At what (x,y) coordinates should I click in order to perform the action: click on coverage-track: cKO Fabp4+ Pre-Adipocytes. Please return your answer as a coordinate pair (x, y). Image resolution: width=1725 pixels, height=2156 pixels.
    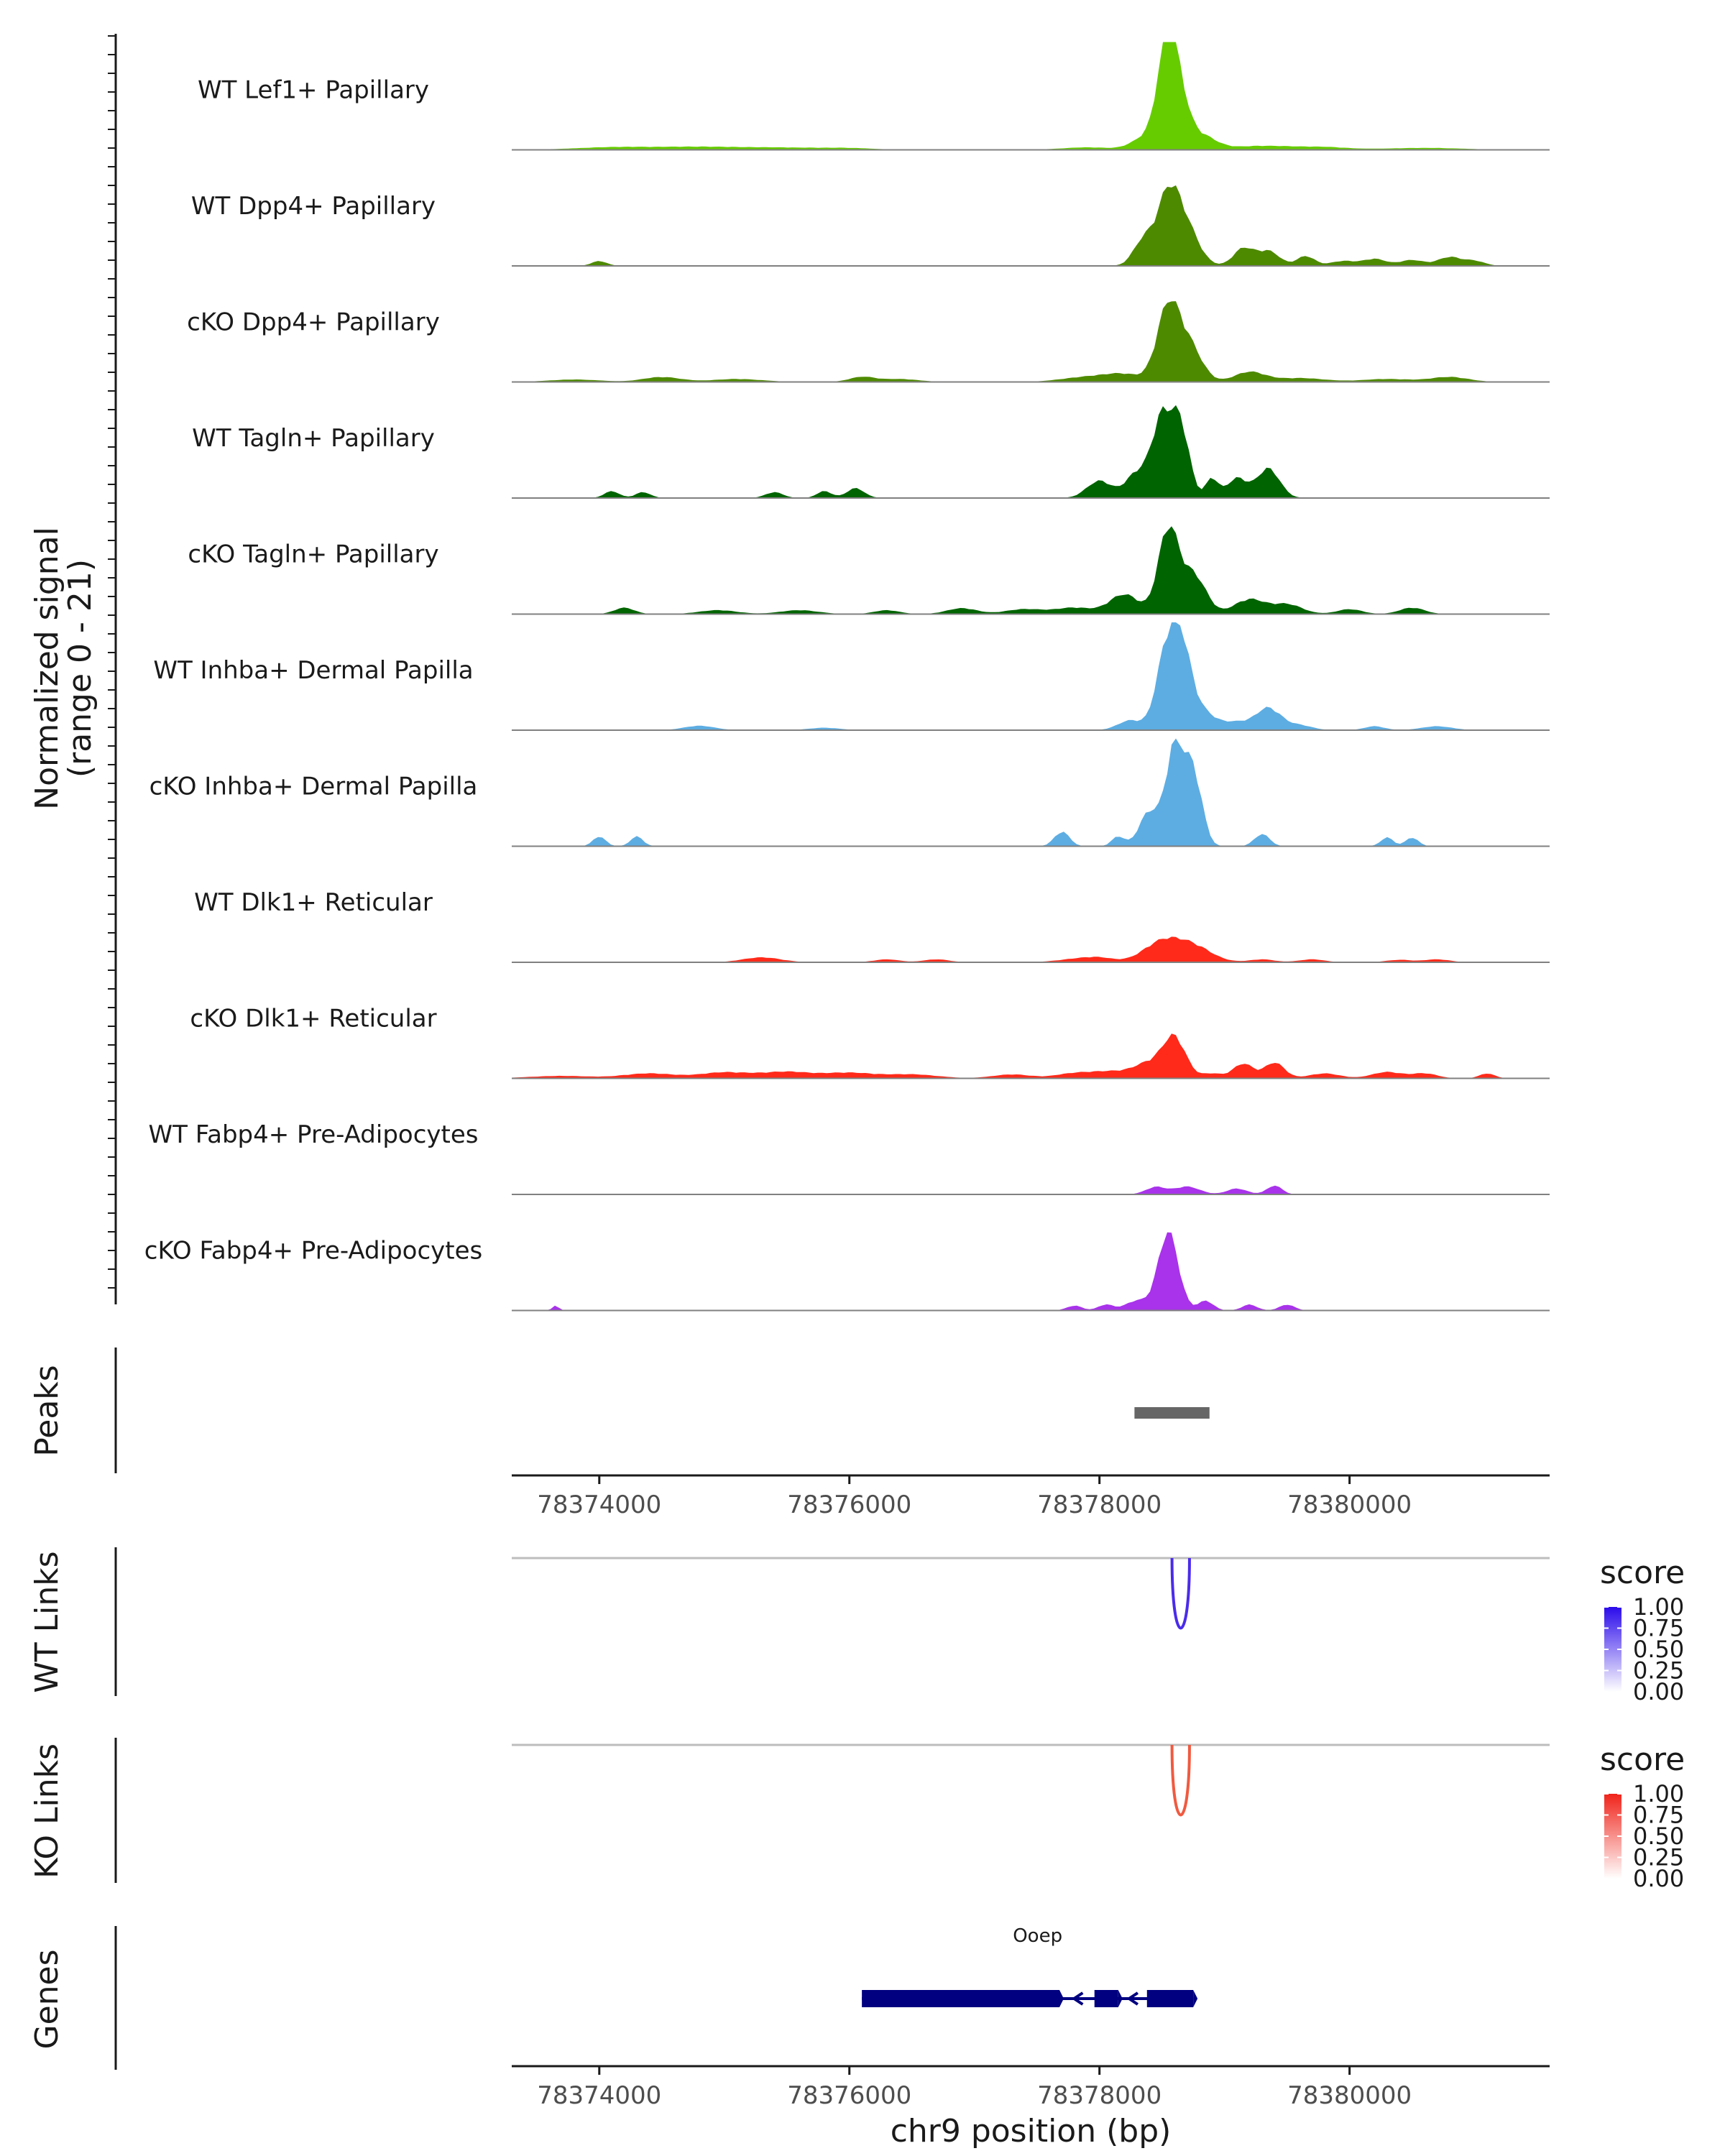
    Looking at the image, I should click on (847, 1272).